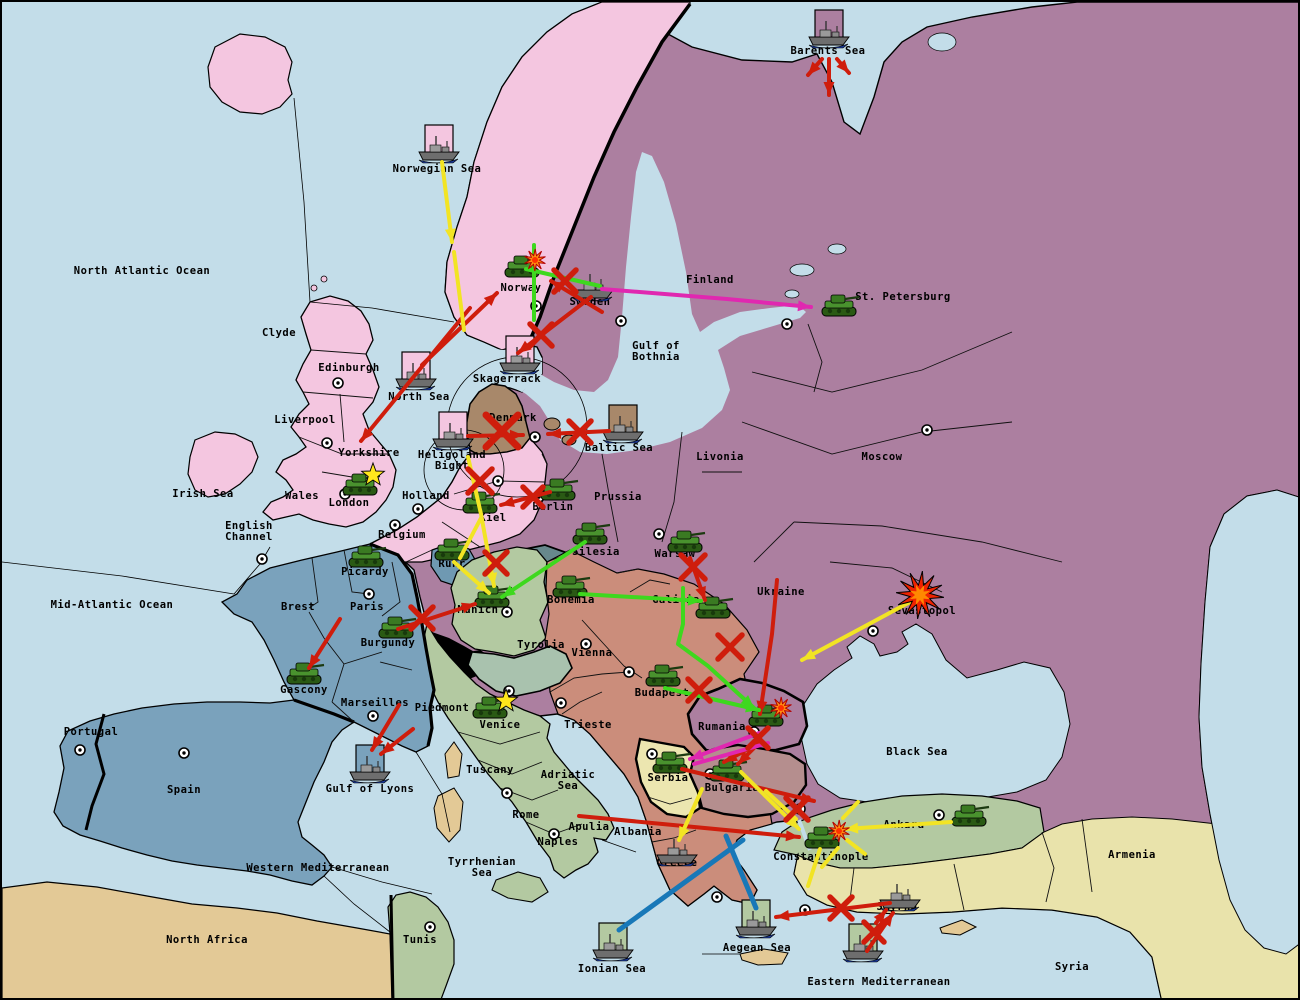 The width and height of the screenshot is (1300, 1000). Describe the element at coordinates (638, 832) in the screenshot. I see `province-label-albania: Albania` at that location.